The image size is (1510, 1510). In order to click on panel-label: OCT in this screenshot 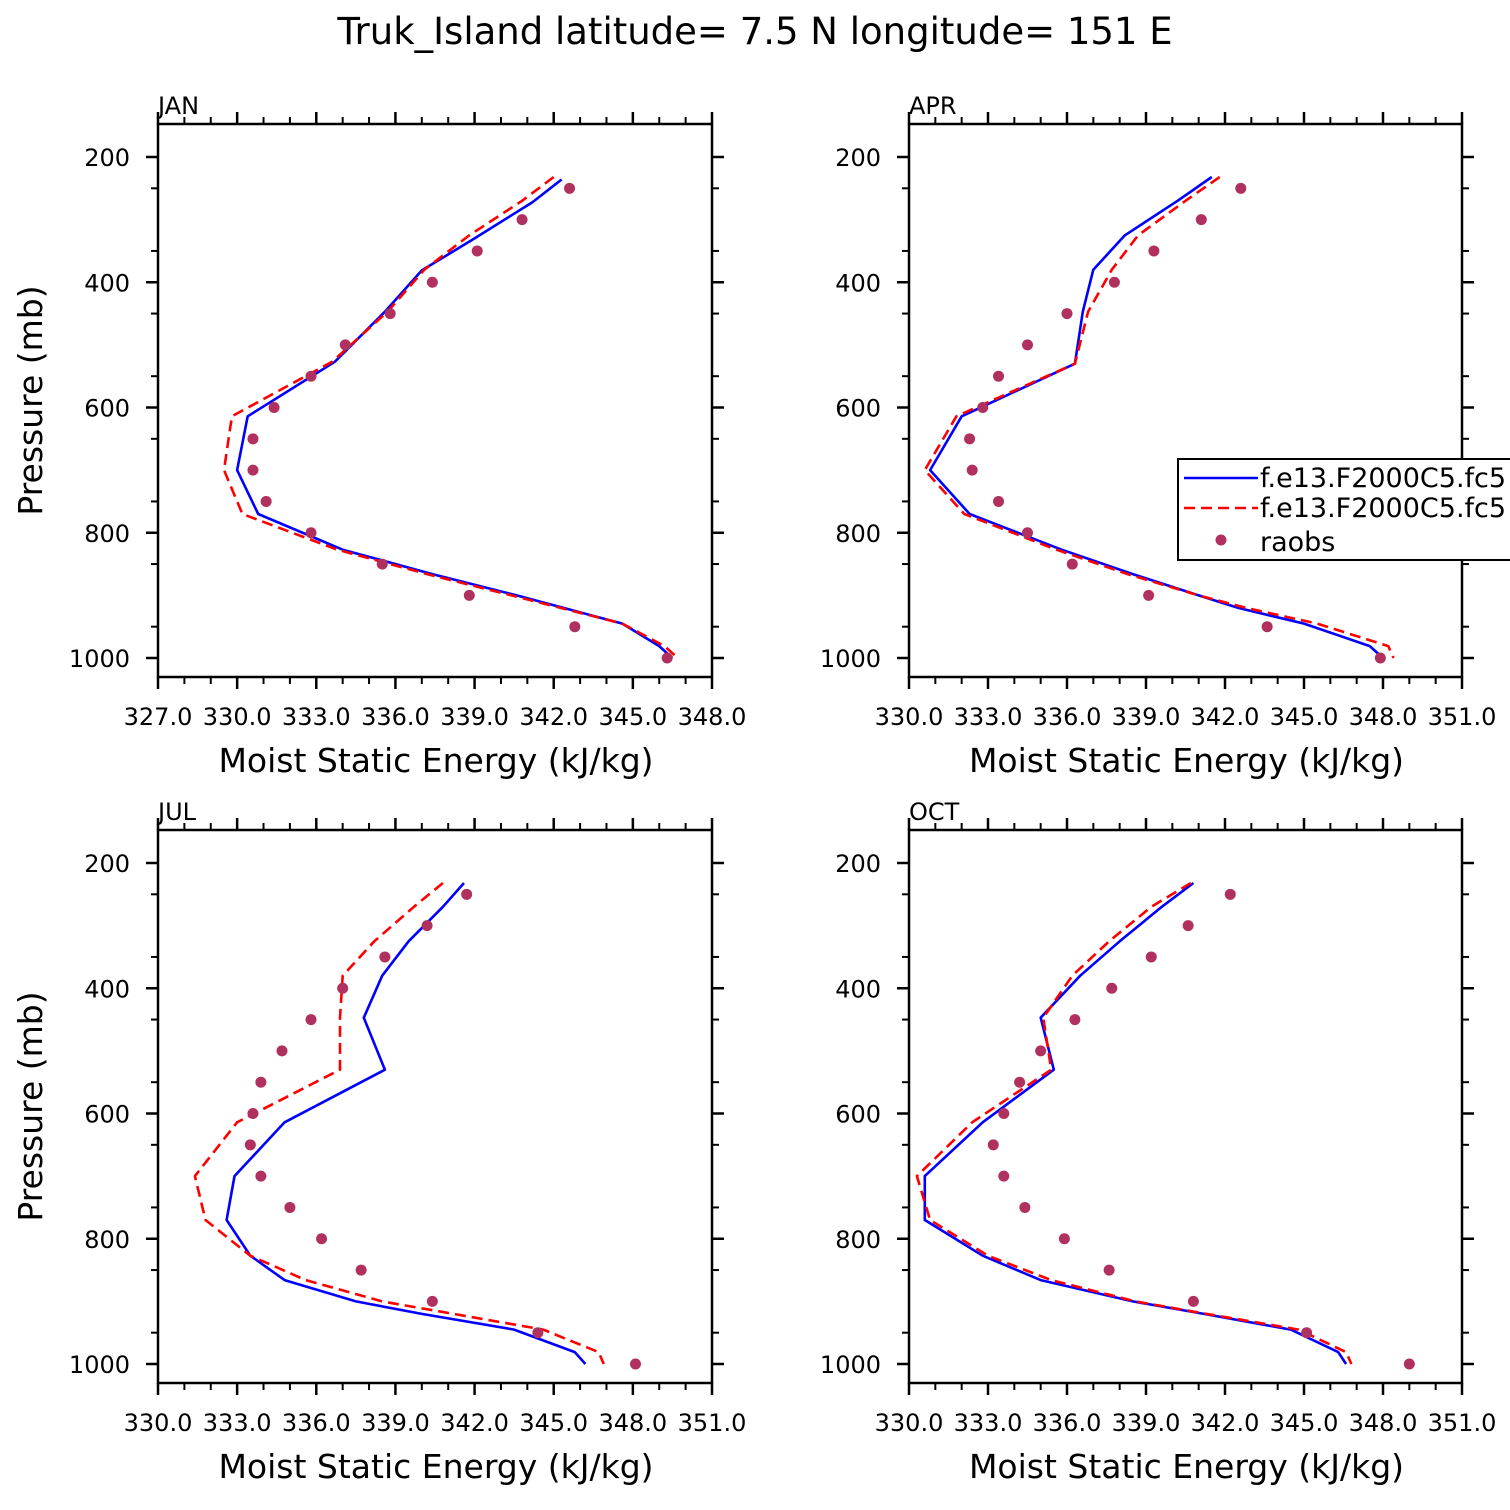, I will do `click(934, 812)`.